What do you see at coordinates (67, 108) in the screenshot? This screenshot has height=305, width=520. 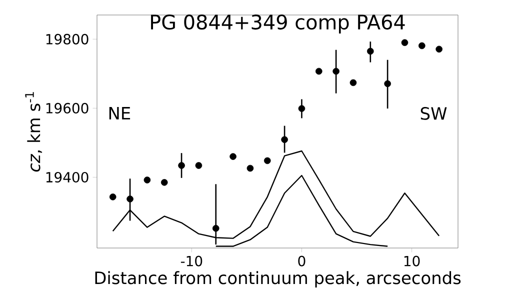 I see `y-tick-label: 19600` at bounding box center [67, 108].